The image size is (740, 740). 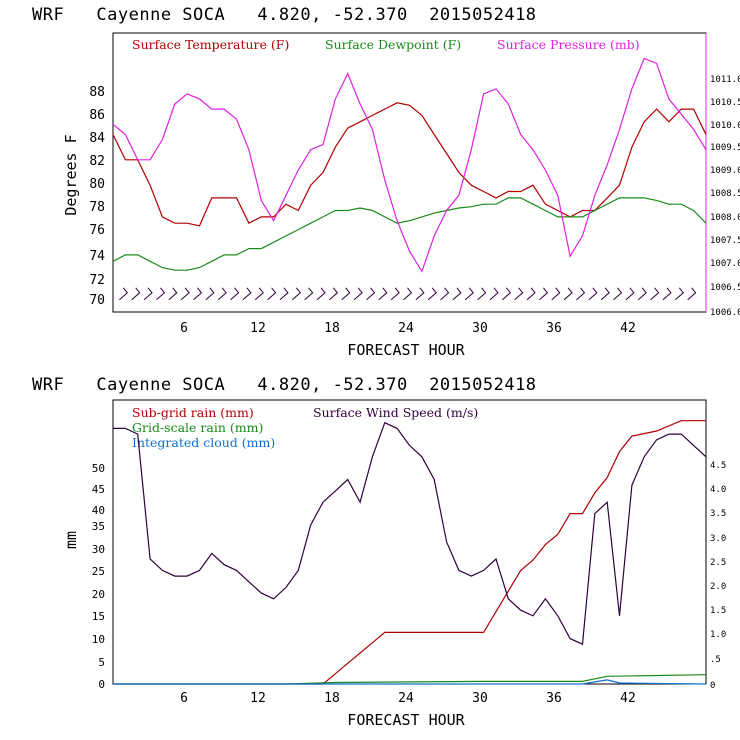 What do you see at coordinates (97, 300) in the screenshot?
I see `top-ytick-70: 70` at bounding box center [97, 300].